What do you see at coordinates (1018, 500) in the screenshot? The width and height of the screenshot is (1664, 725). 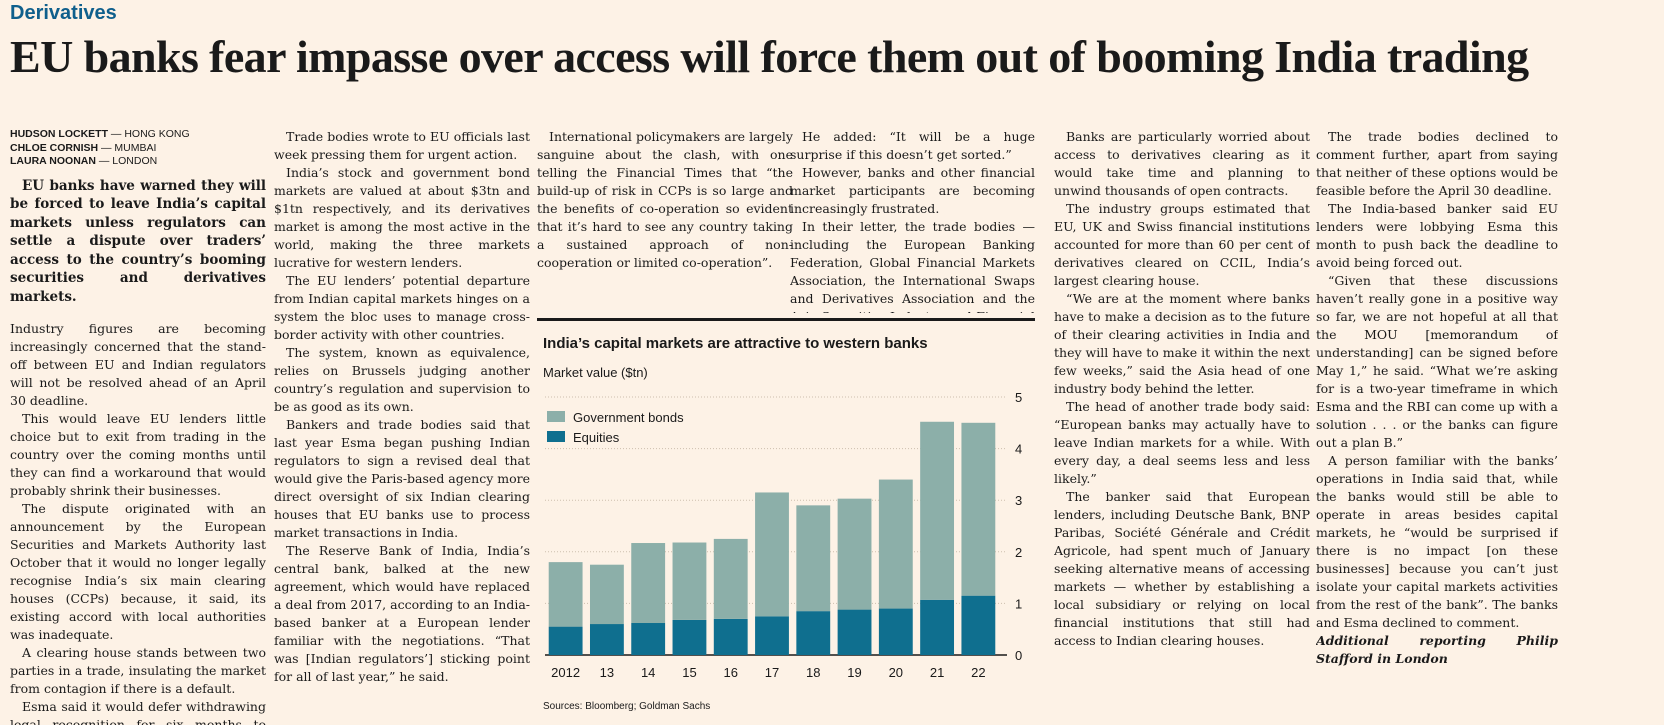 I see `y-tick-label: 3` at bounding box center [1018, 500].